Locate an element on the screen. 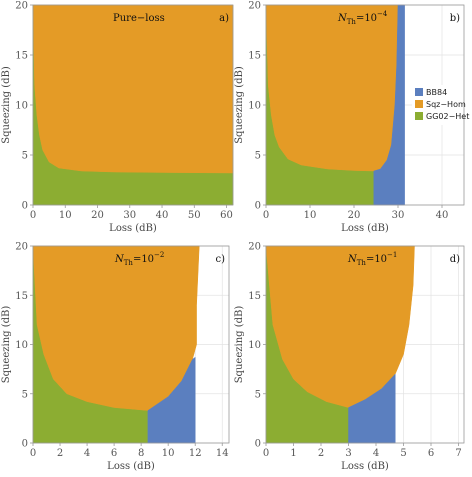 Image resolution: width=472 pixels, height=477 pixels. panel-label: d) is located at coordinates (455, 259).